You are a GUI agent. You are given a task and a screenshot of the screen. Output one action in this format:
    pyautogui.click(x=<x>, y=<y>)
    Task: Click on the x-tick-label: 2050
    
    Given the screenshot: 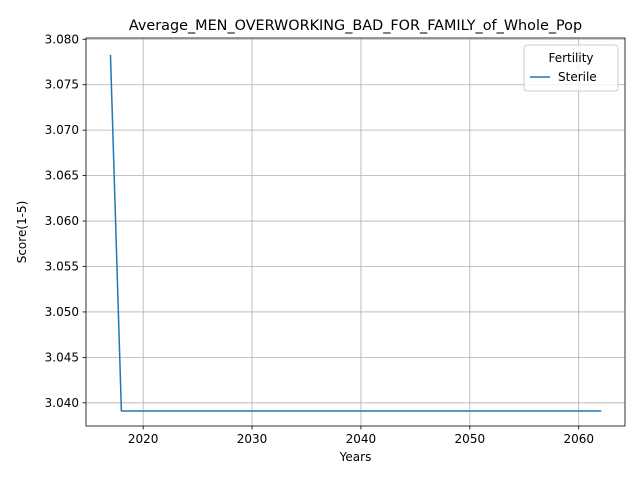 What is the action you would take?
    pyautogui.click(x=470, y=439)
    